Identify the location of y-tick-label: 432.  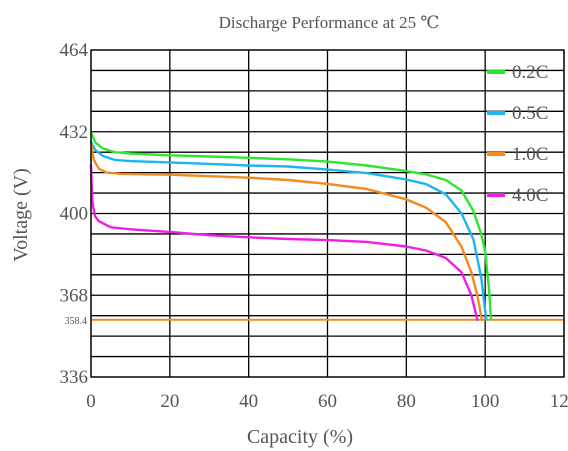
(74, 132).